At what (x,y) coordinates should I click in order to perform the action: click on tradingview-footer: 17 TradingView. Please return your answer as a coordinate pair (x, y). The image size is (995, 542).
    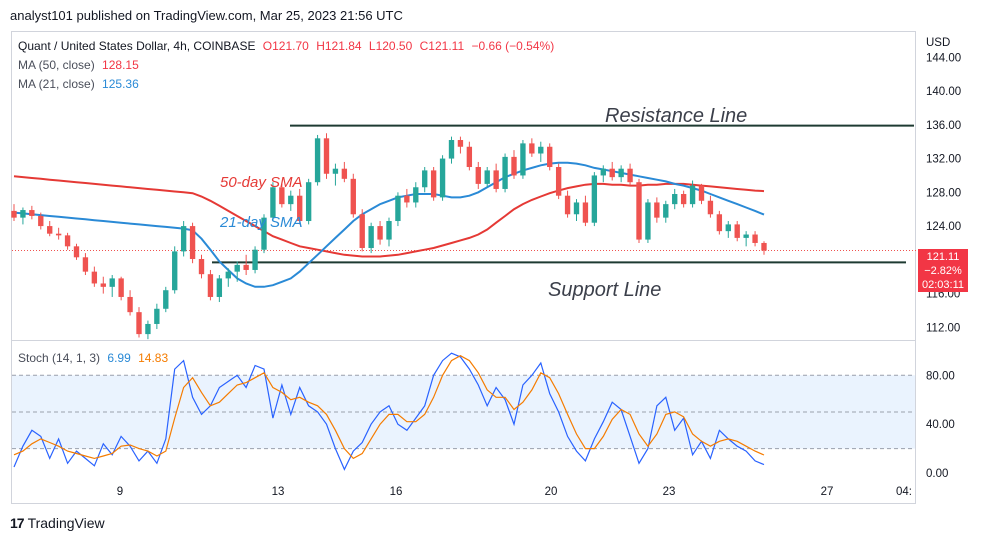
    Looking at the image, I should click on (57, 523).